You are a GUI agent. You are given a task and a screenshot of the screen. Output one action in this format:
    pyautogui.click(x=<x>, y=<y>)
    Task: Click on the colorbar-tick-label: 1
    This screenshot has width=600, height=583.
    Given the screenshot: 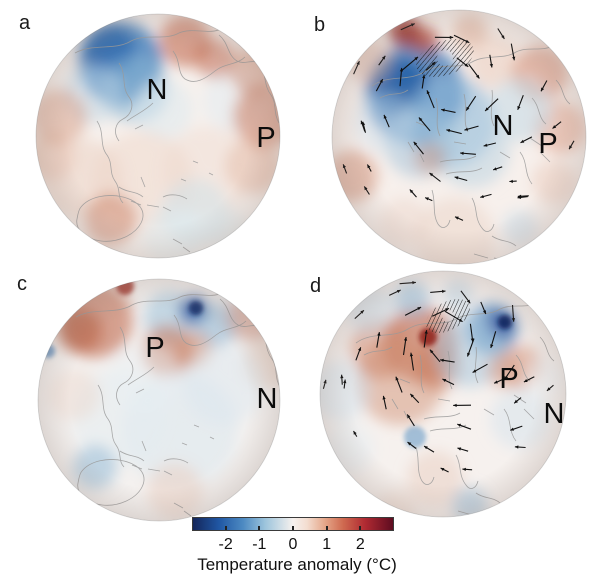 What is the action you would take?
    pyautogui.click(x=327, y=544)
    